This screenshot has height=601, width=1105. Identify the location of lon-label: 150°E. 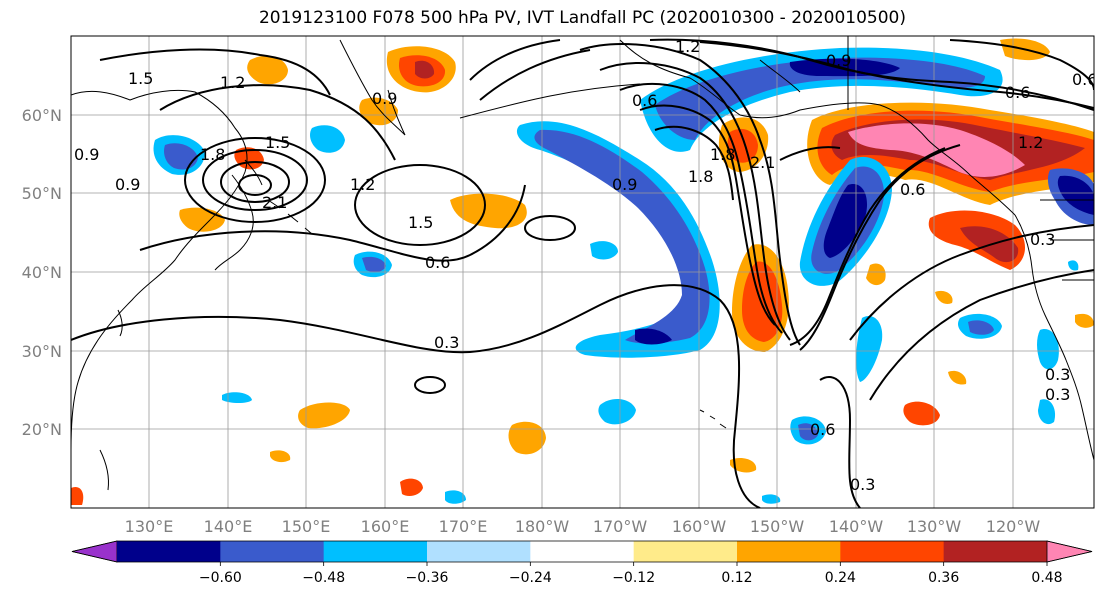
(306, 526).